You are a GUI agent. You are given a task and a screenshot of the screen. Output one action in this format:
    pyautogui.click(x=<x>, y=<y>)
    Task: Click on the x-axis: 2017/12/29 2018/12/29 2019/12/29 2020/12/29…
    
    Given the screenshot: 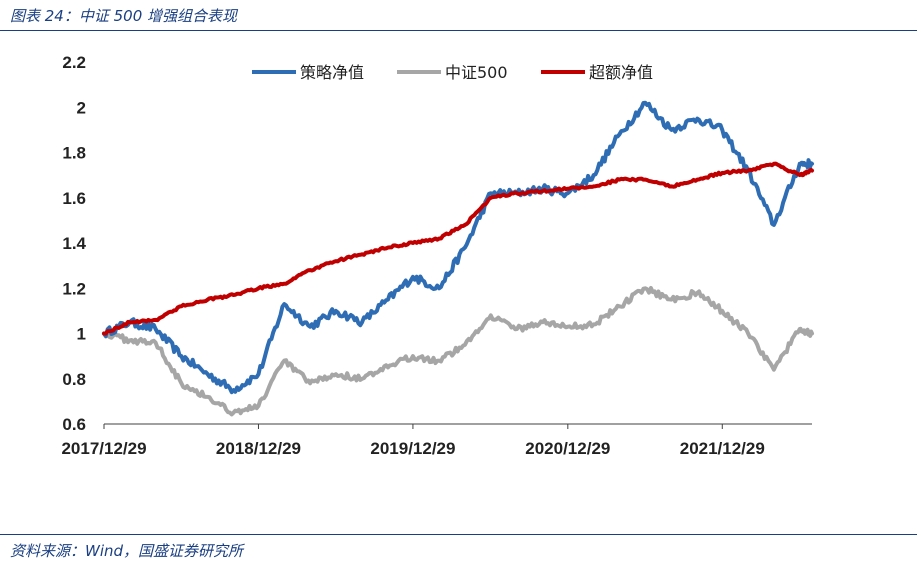 What is the action you would take?
    pyautogui.click(x=413, y=441)
    